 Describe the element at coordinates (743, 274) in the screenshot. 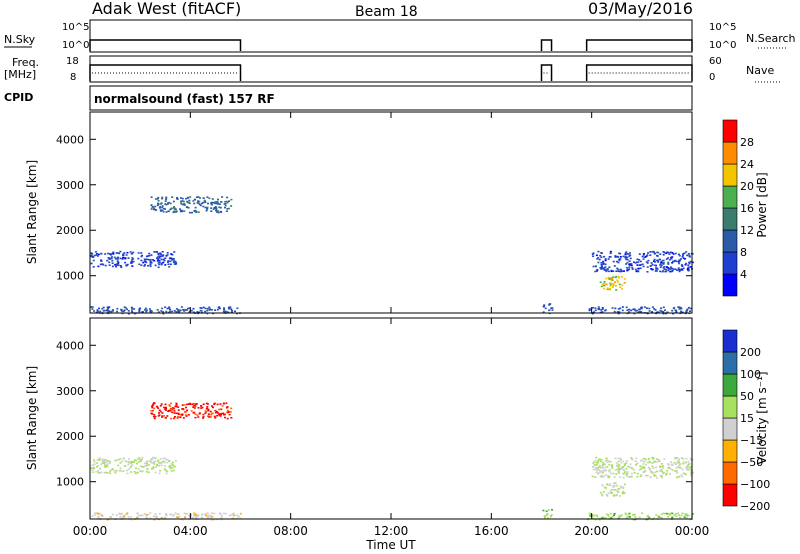

I see `colorbar-tick-label: 4` at that location.